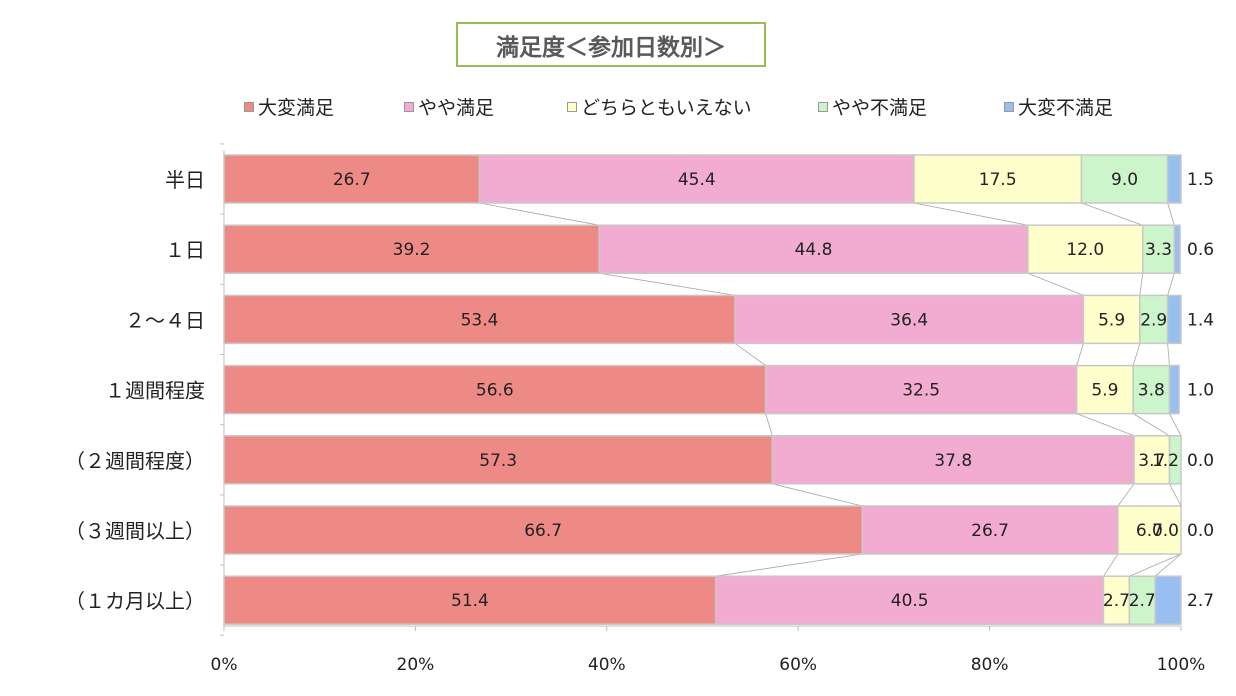 The width and height of the screenshot is (1236, 696). I want to click on data-label: 66.7, so click(543, 531).